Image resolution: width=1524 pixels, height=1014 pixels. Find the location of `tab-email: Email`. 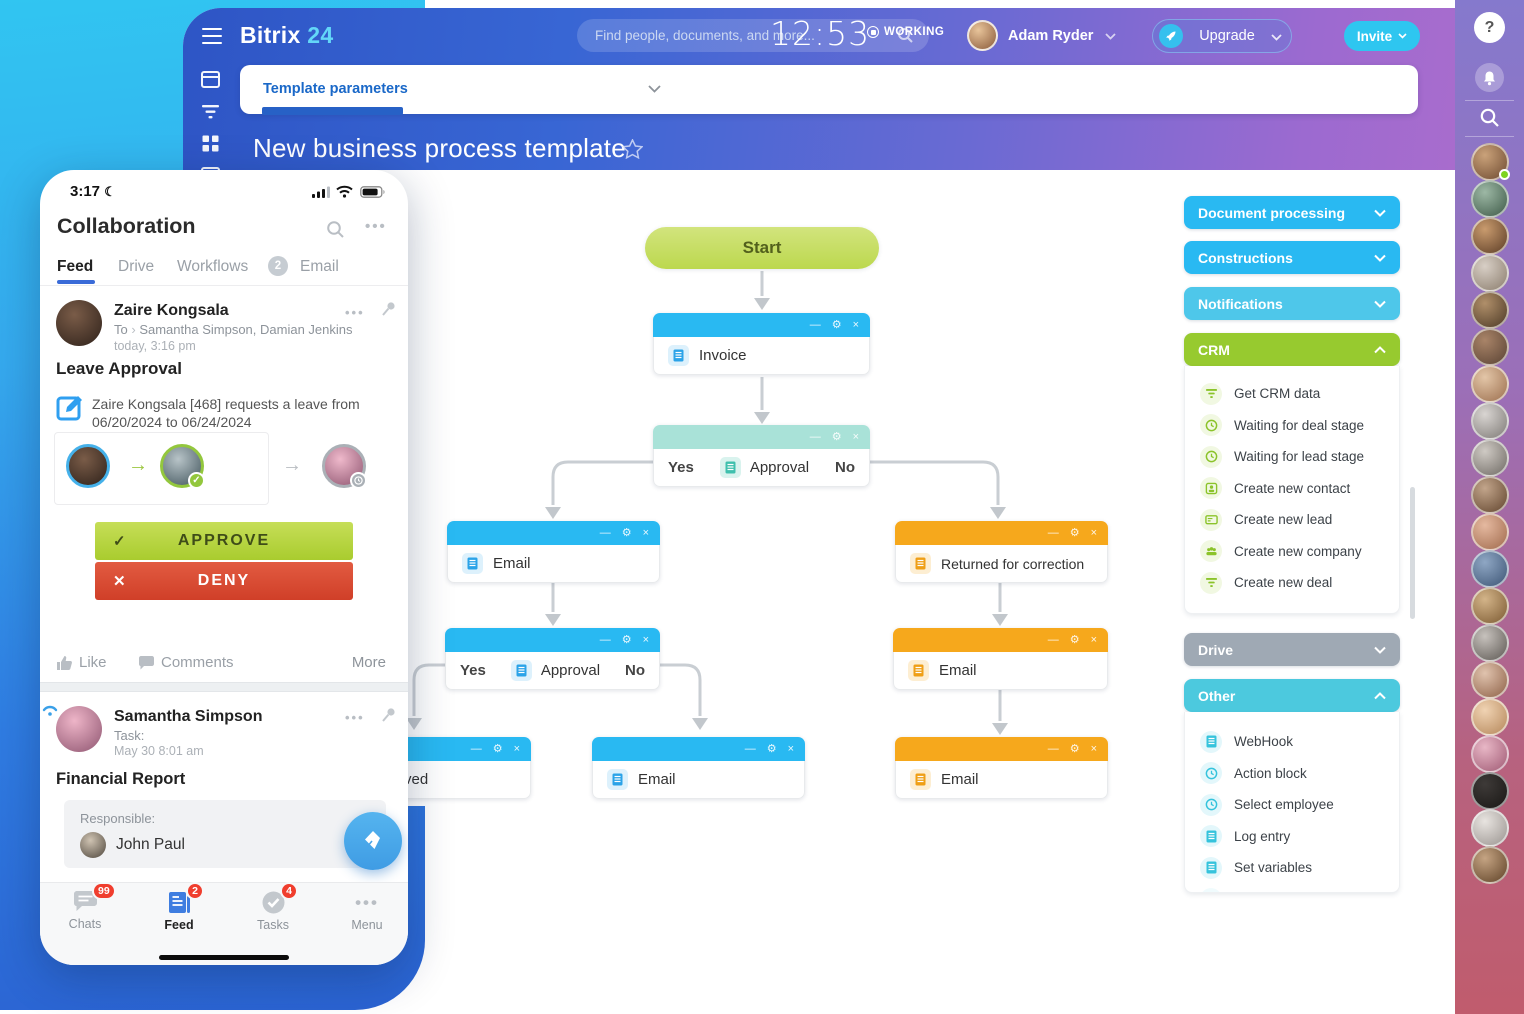

tab-email: Email is located at coordinates (319, 266).